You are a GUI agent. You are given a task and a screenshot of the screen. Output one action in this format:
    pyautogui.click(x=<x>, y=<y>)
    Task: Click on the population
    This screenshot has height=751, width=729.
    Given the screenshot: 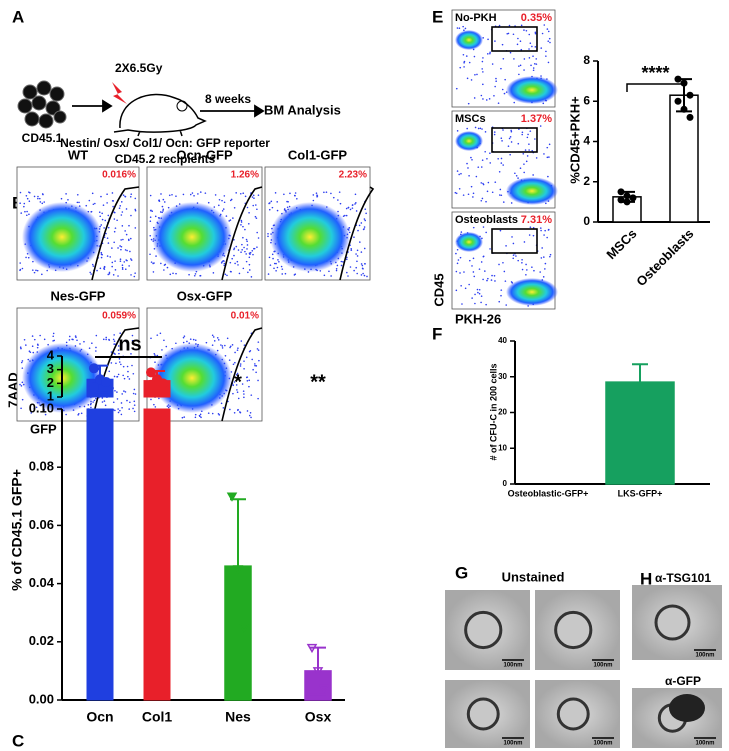 What is the action you would take?
    pyautogui.click(x=192, y=237)
    